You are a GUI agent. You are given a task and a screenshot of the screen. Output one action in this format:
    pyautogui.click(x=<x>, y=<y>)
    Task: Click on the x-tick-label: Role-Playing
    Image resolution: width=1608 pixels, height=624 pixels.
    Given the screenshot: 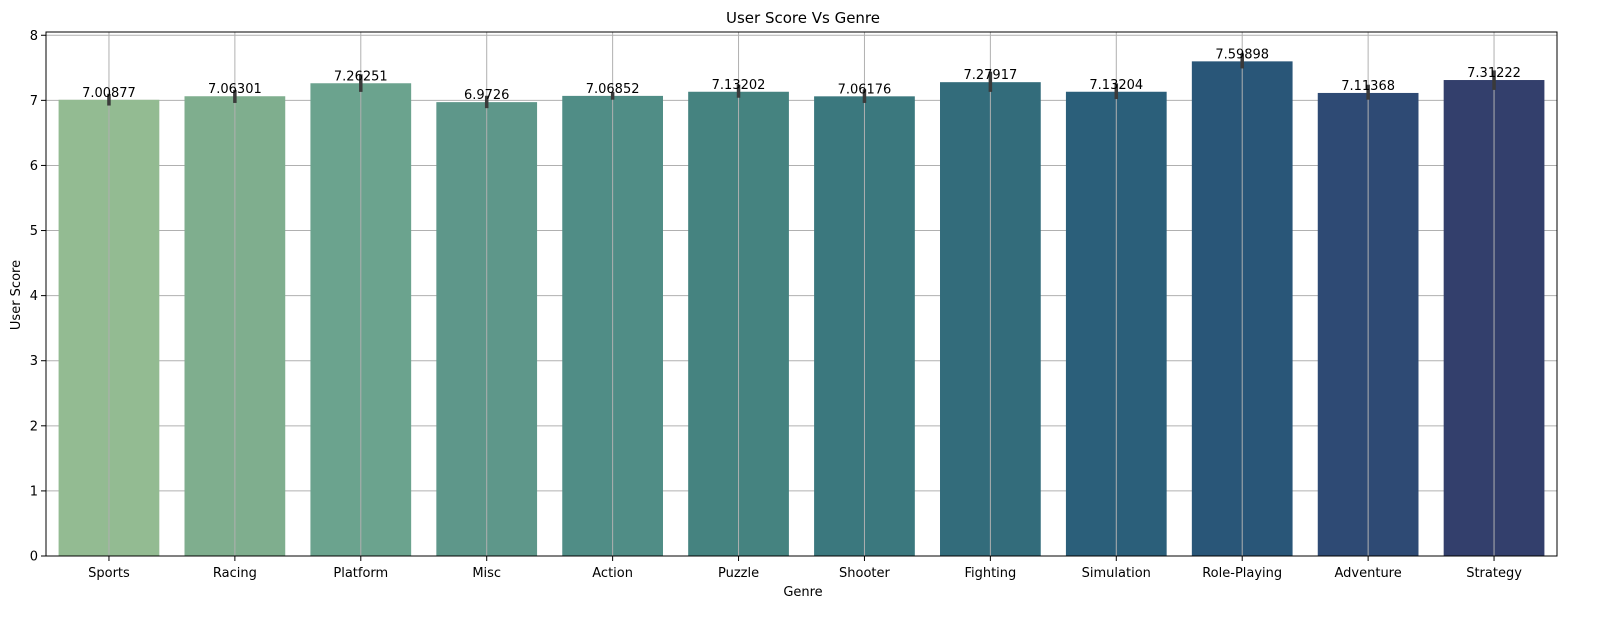 What is the action you would take?
    pyautogui.click(x=1242, y=573)
    